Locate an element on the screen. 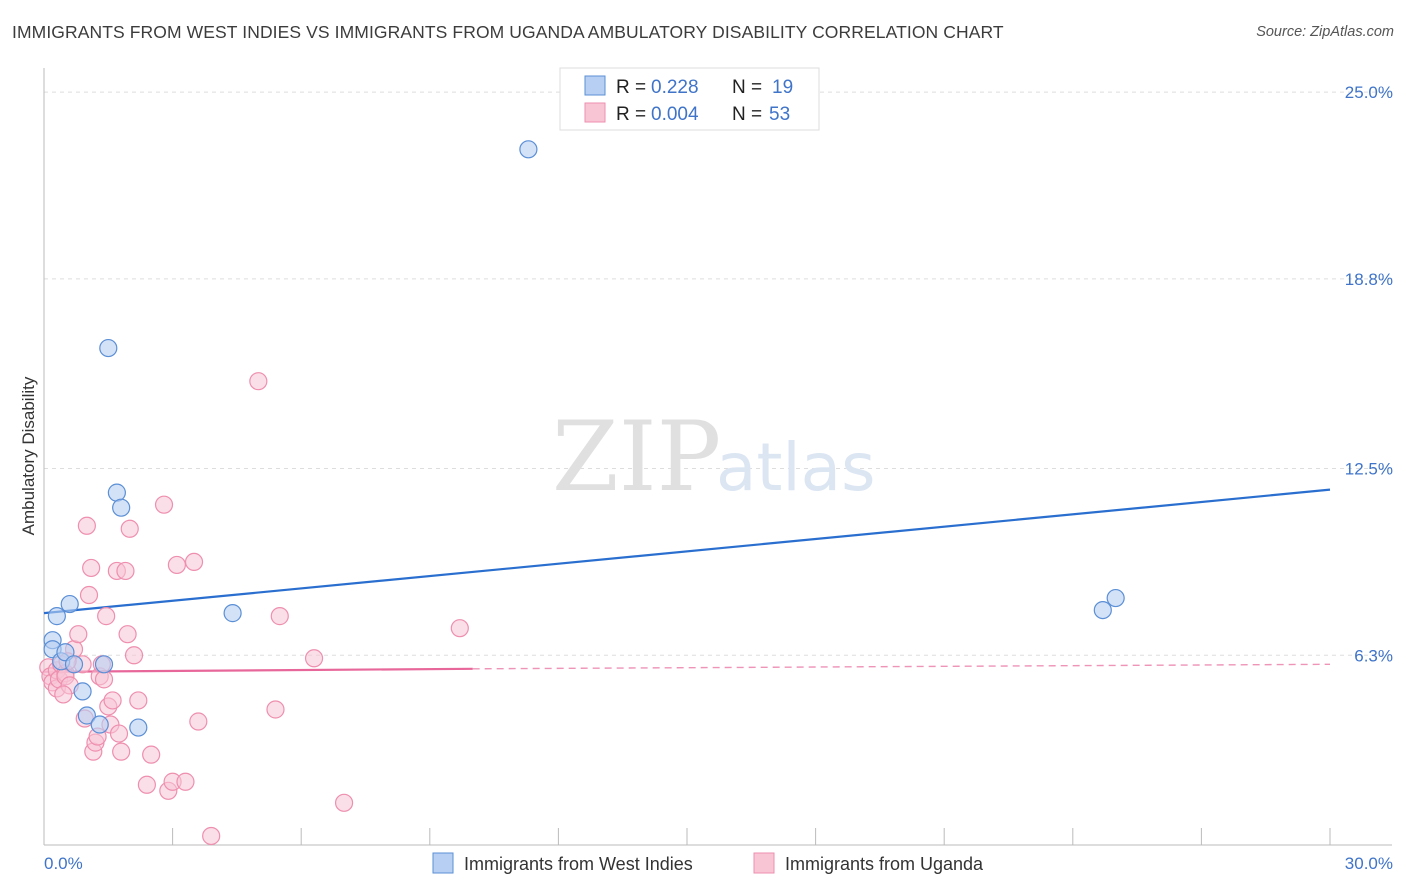 The height and width of the screenshot is (892, 1406). legend-n-value-2: 53 is located at coordinates (779, 114).